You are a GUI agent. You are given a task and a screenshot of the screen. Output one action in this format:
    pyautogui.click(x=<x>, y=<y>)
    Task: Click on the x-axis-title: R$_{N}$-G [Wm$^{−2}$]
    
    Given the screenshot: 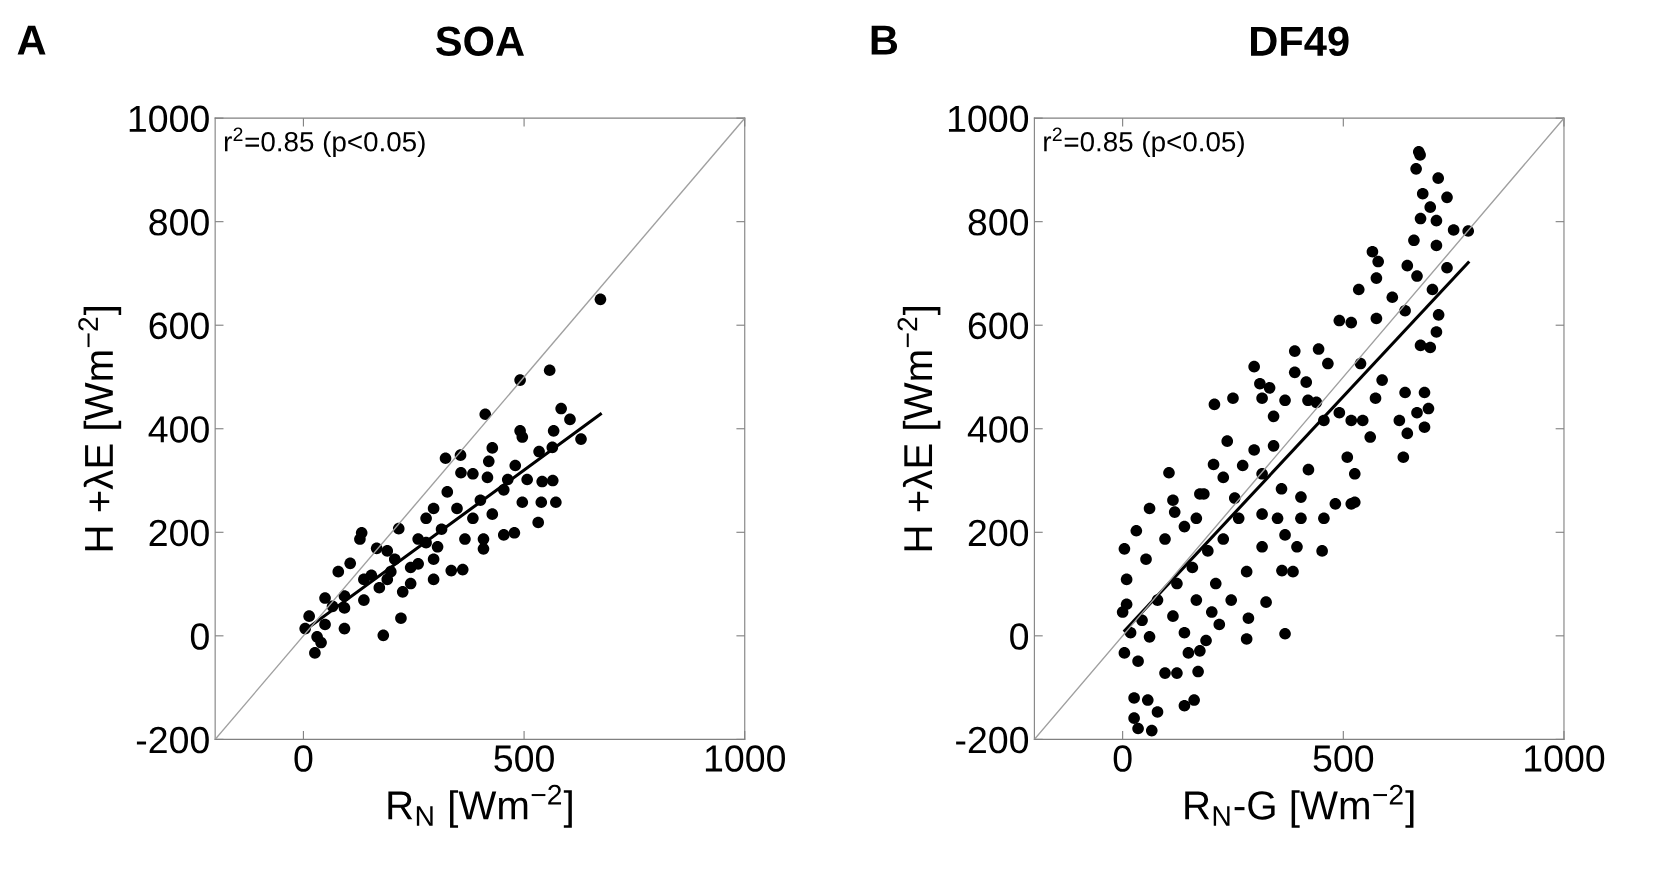 What is the action you would take?
    pyautogui.click(x=1299, y=806)
    